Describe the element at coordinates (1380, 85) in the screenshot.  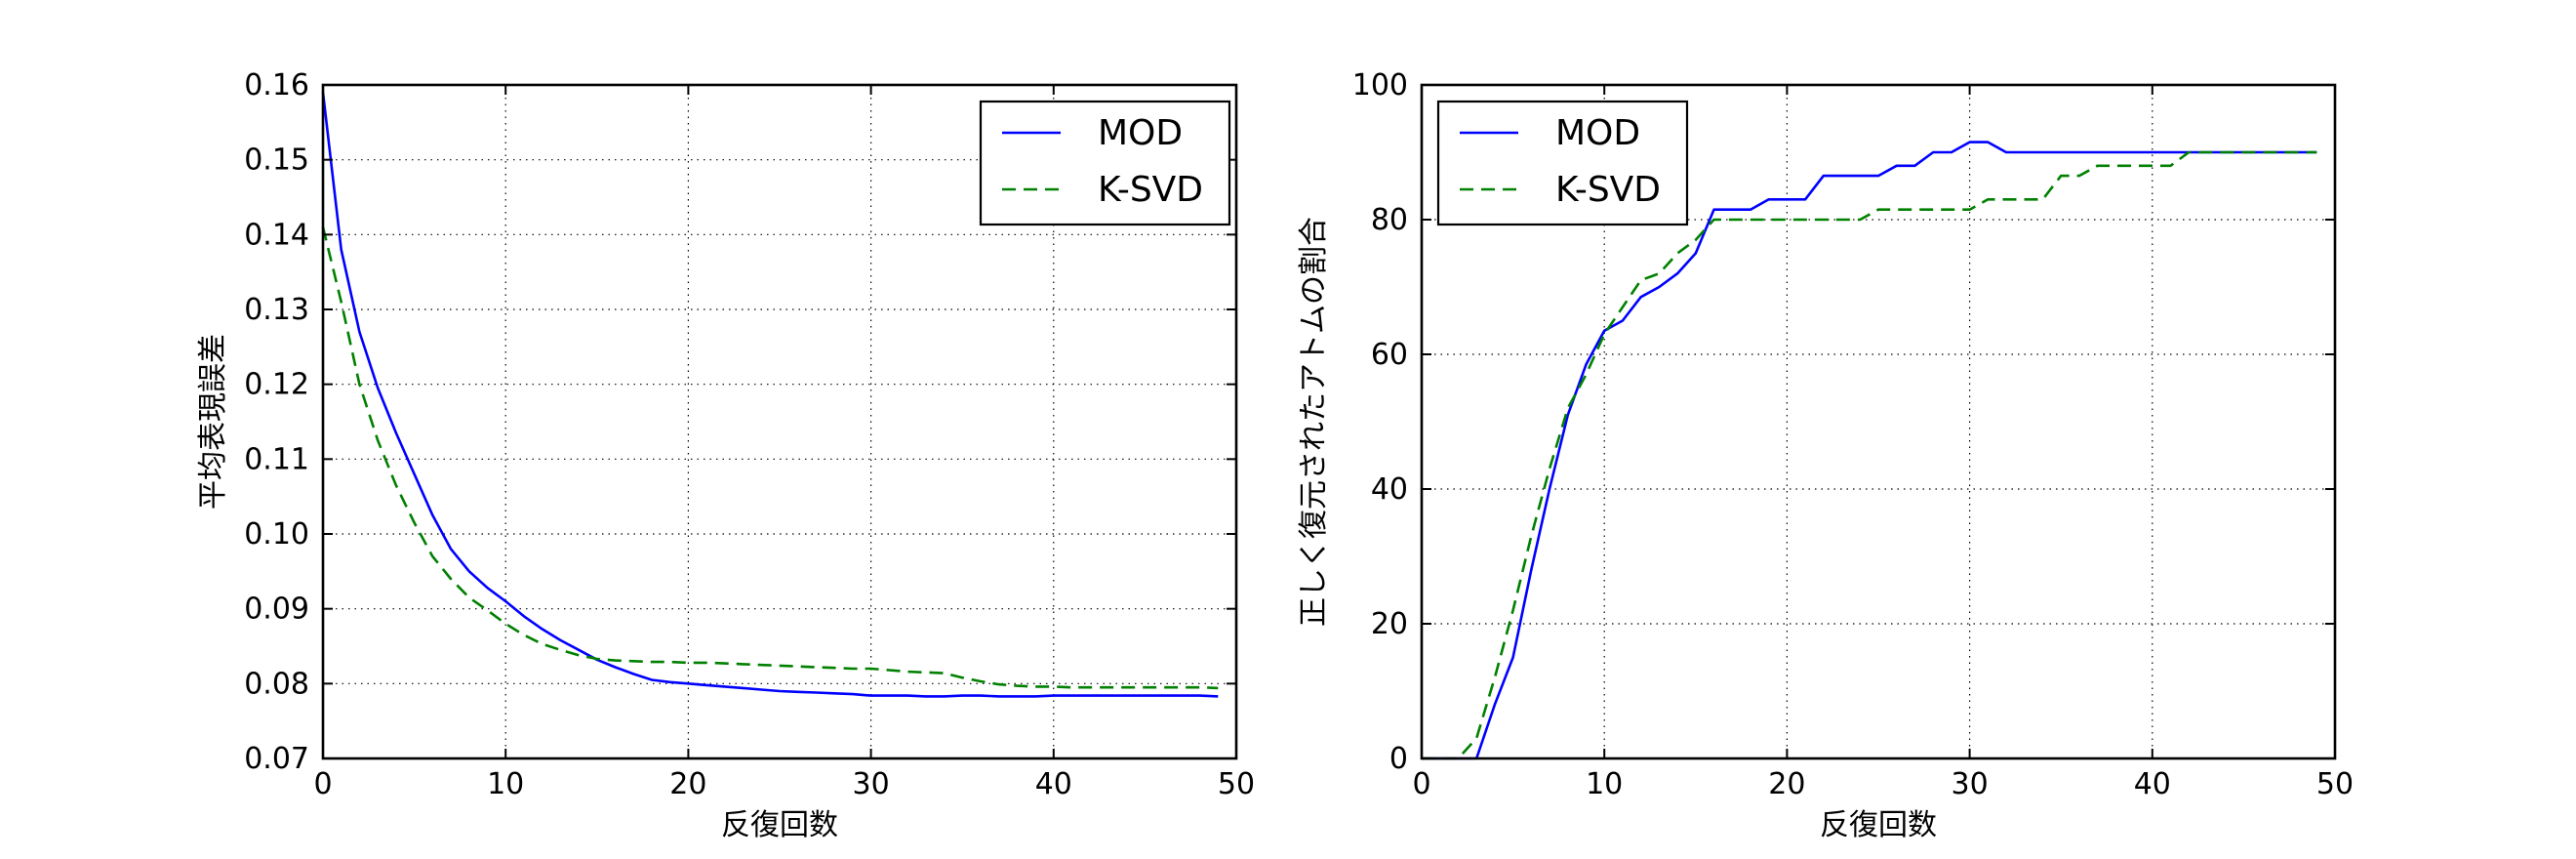
I see `y-tick-label: 100` at that location.